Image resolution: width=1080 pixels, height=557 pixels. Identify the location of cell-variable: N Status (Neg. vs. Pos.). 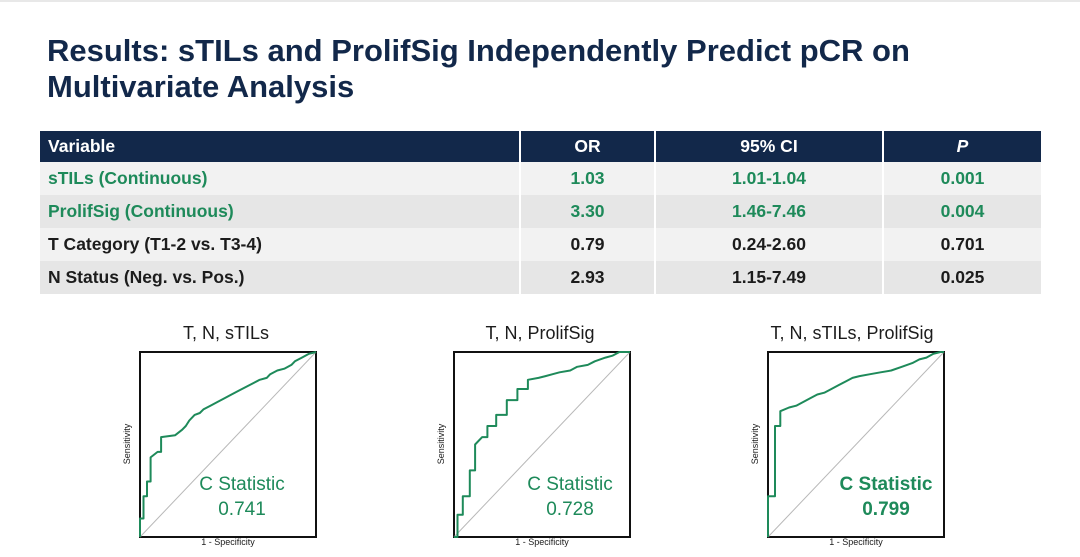
(280, 277).